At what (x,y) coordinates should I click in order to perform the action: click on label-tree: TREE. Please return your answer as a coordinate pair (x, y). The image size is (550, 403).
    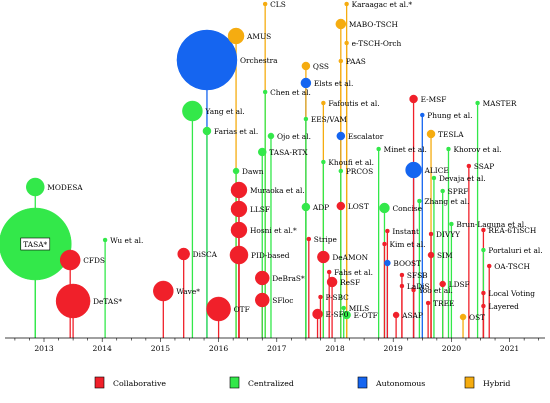
    Looking at the image, I should click on (443, 303).